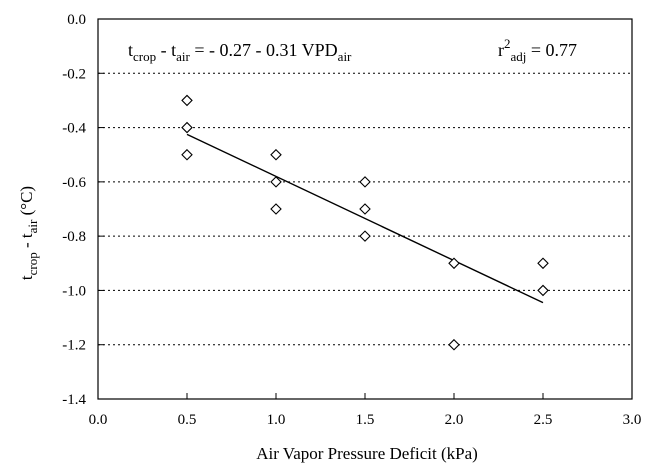  I want to click on regression-equation: tcrop - tair = - 0.27 - 0.31 VPDair, so click(240, 52).